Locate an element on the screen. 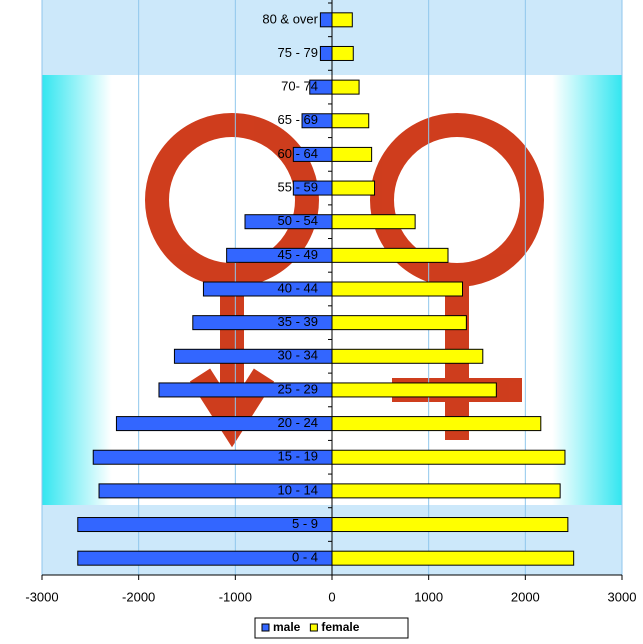  y-tick-label: 40 - 44 is located at coordinates (298, 287).